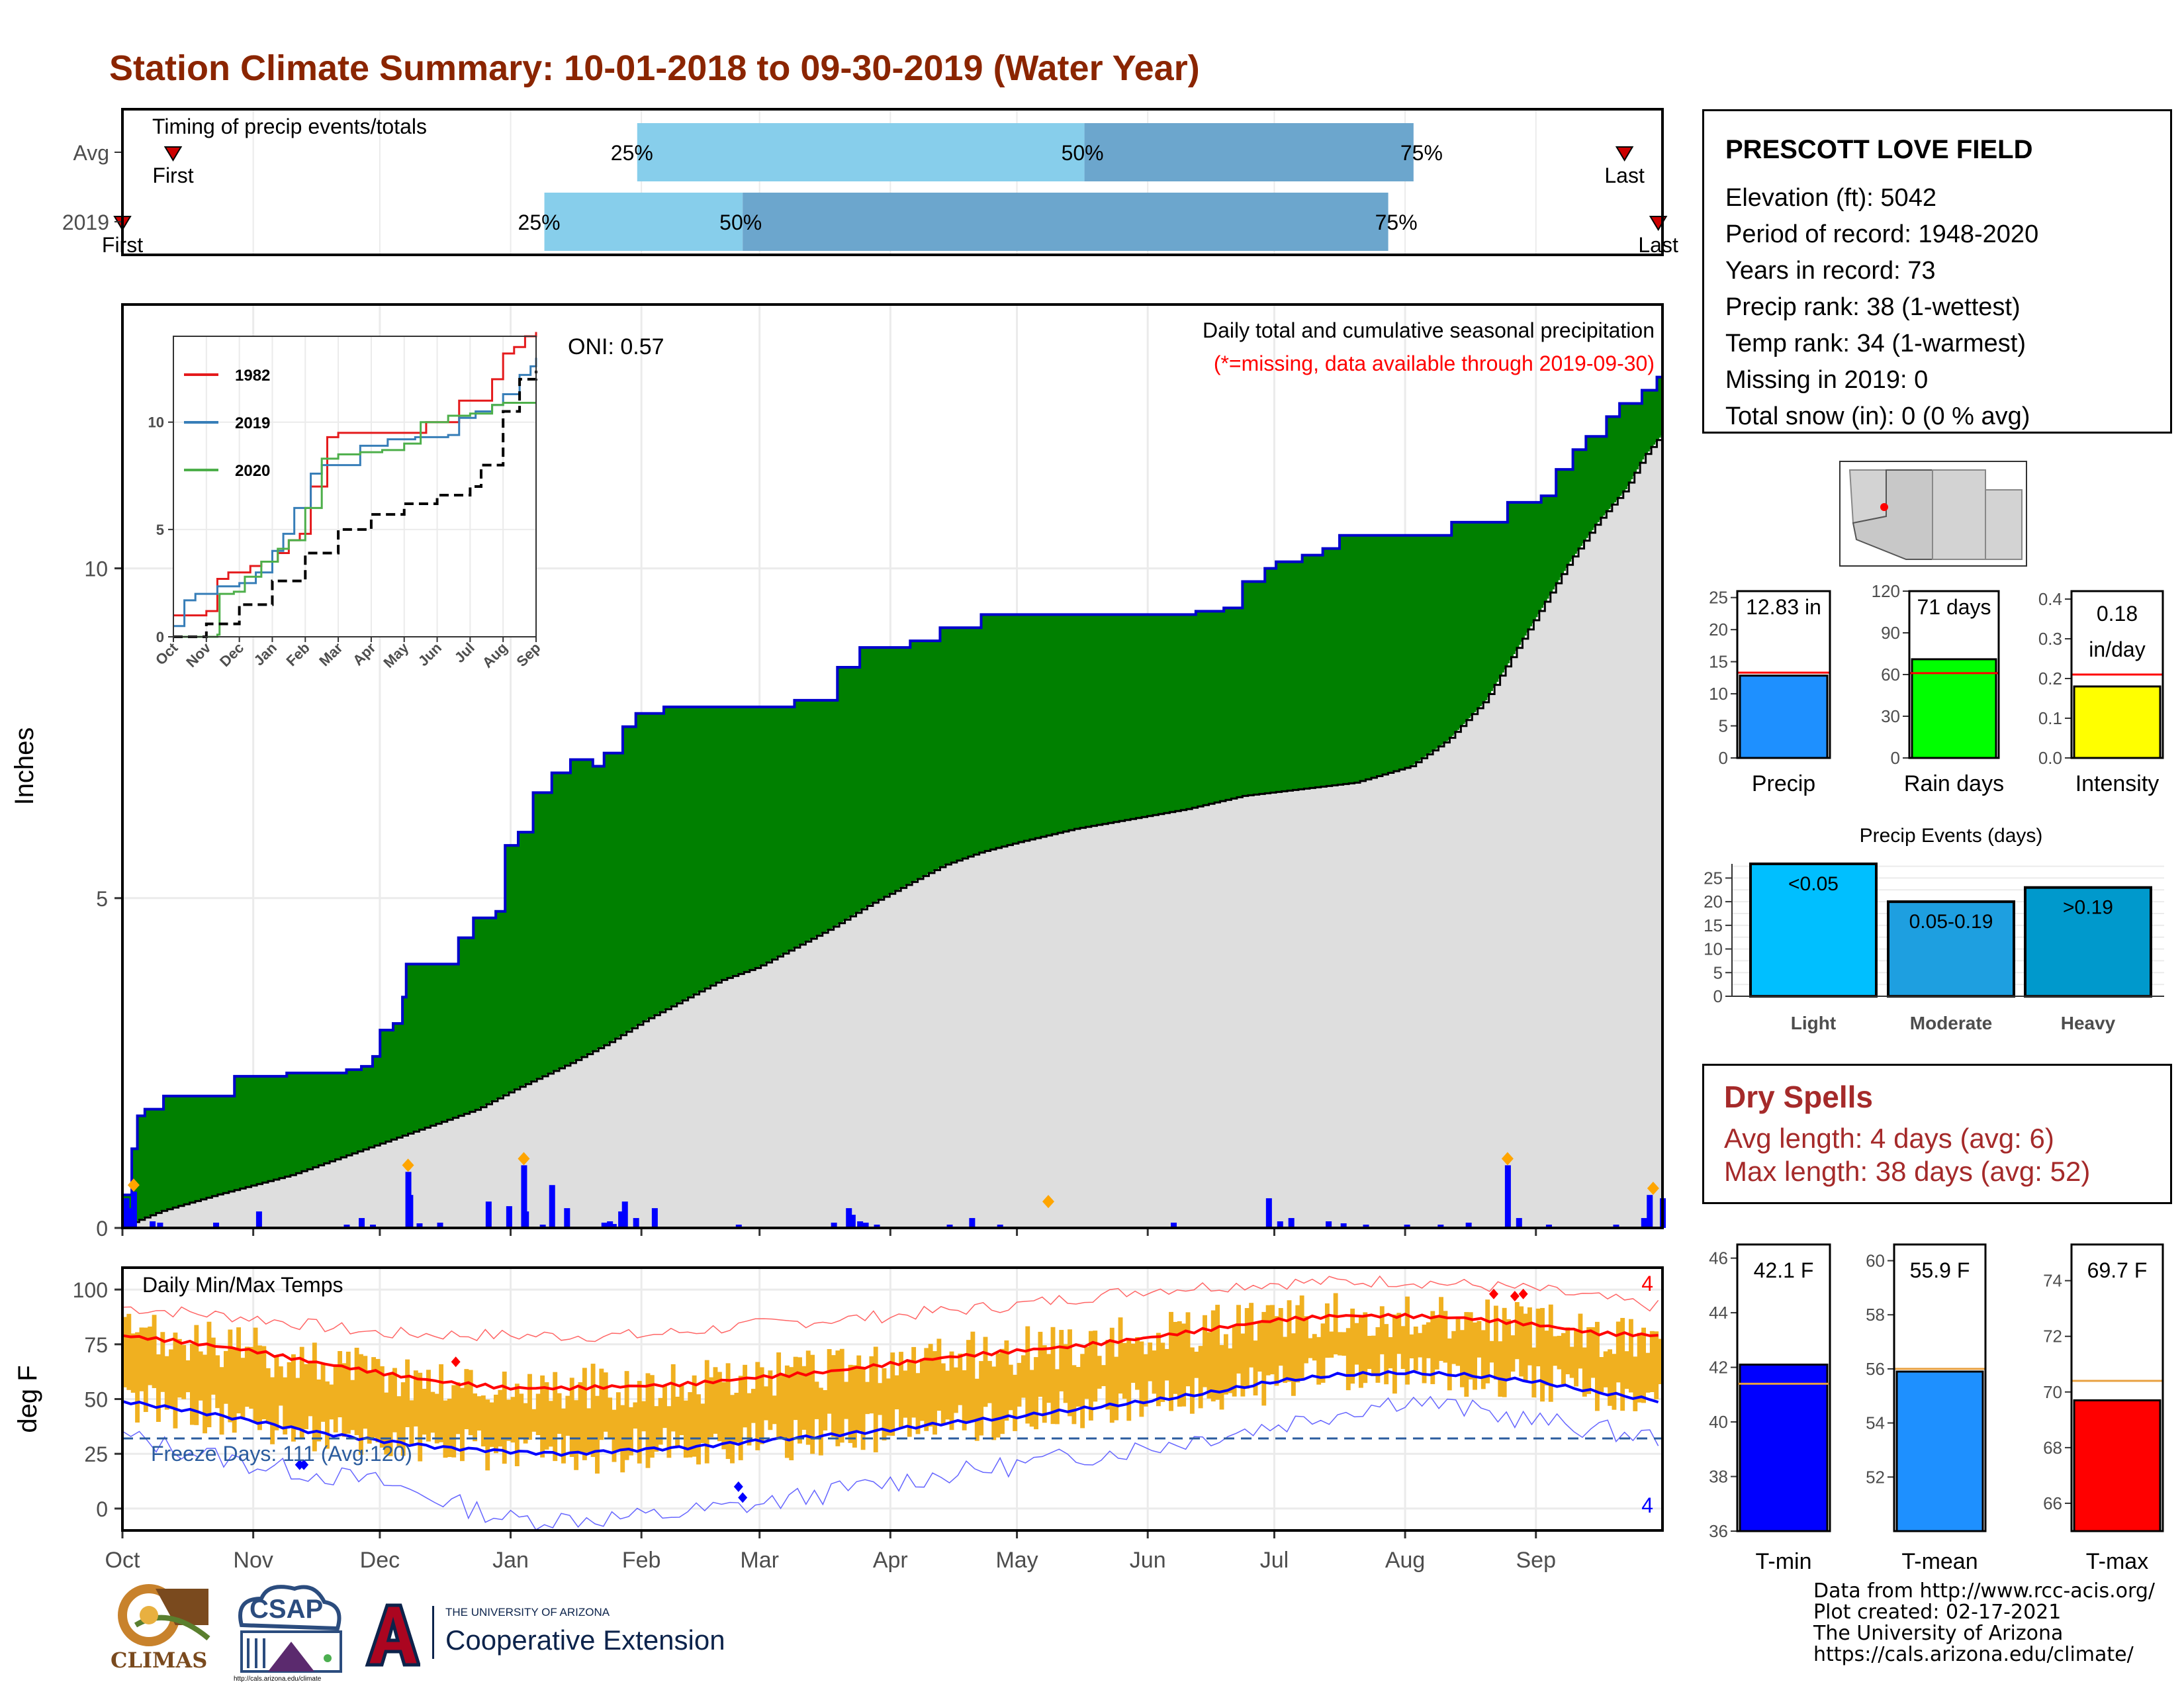  What do you see at coordinates (1908, 1171) in the screenshot?
I see `dry-spells-max: Max length: 38 days (avg: 52)` at bounding box center [1908, 1171].